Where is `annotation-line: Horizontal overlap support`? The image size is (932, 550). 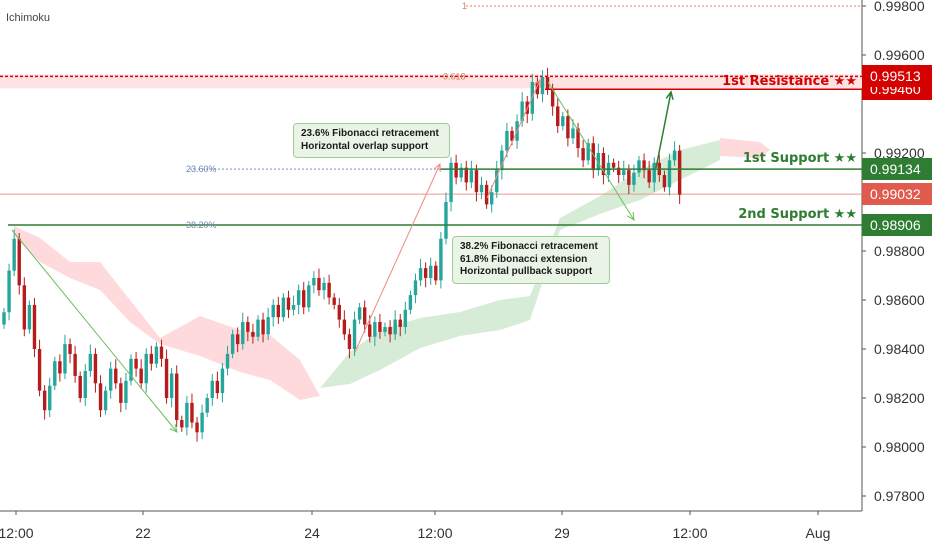
annotation-line: Horizontal overlap support is located at coordinates (365, 146).